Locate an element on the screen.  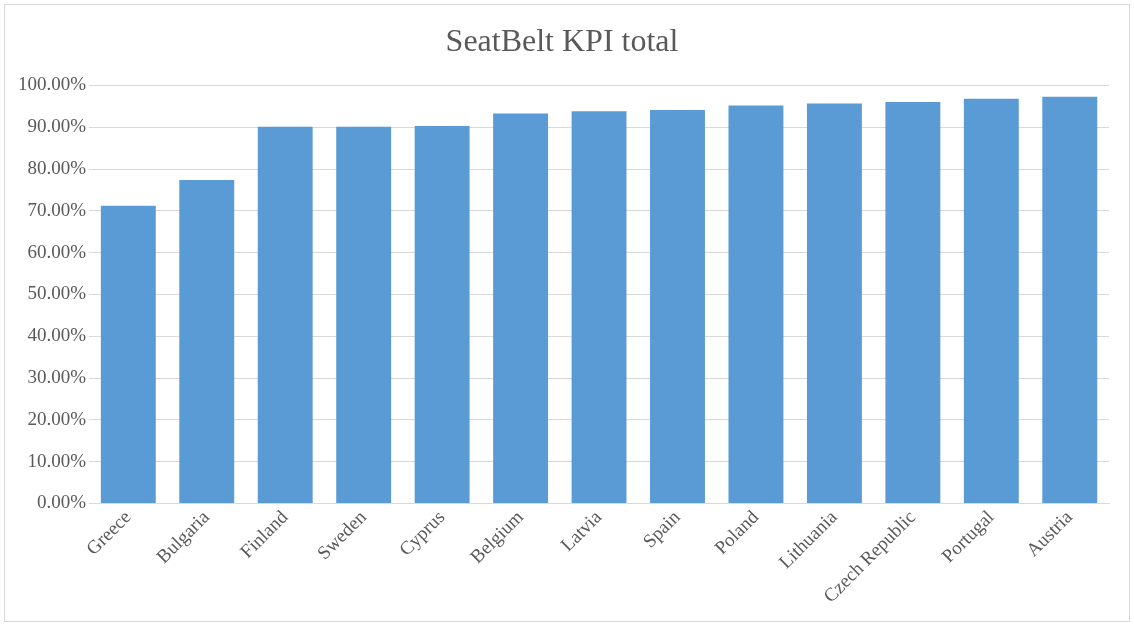
y-tick-label: 0.00% is located at coordinates (62, 502).